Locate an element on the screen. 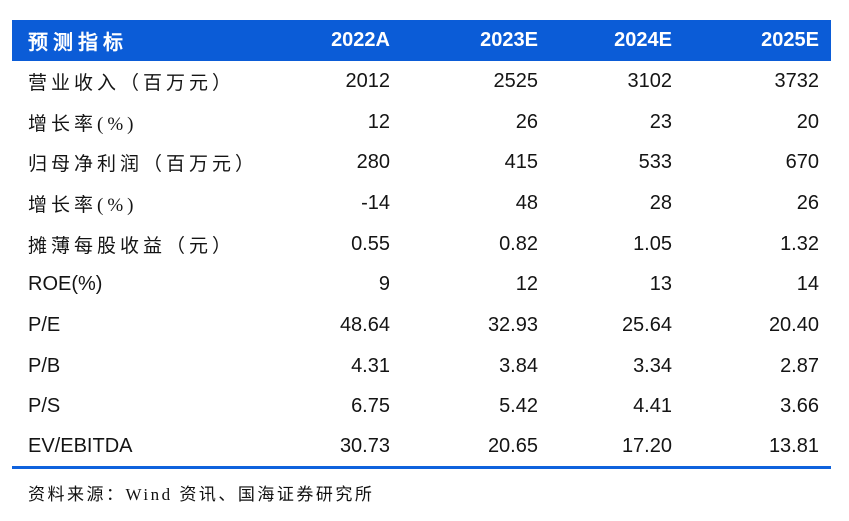  header-col-2024e: 2024E is located at coordinates (605, 40).